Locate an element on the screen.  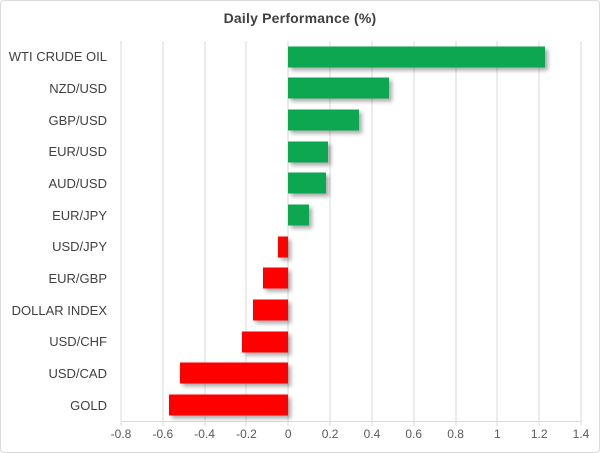
category-label: USD/CAD is located at coordinates (77, 374).